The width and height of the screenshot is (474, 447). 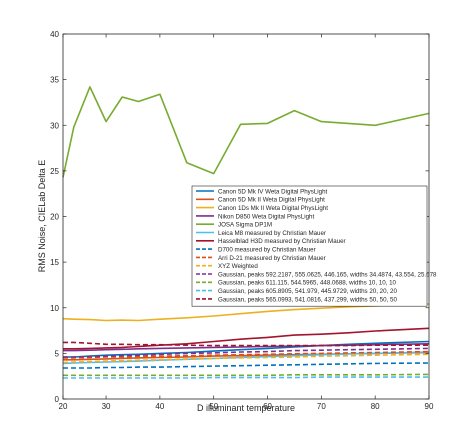 I want to click on y-tick-label-8: 40, so click(x=54, y=34).